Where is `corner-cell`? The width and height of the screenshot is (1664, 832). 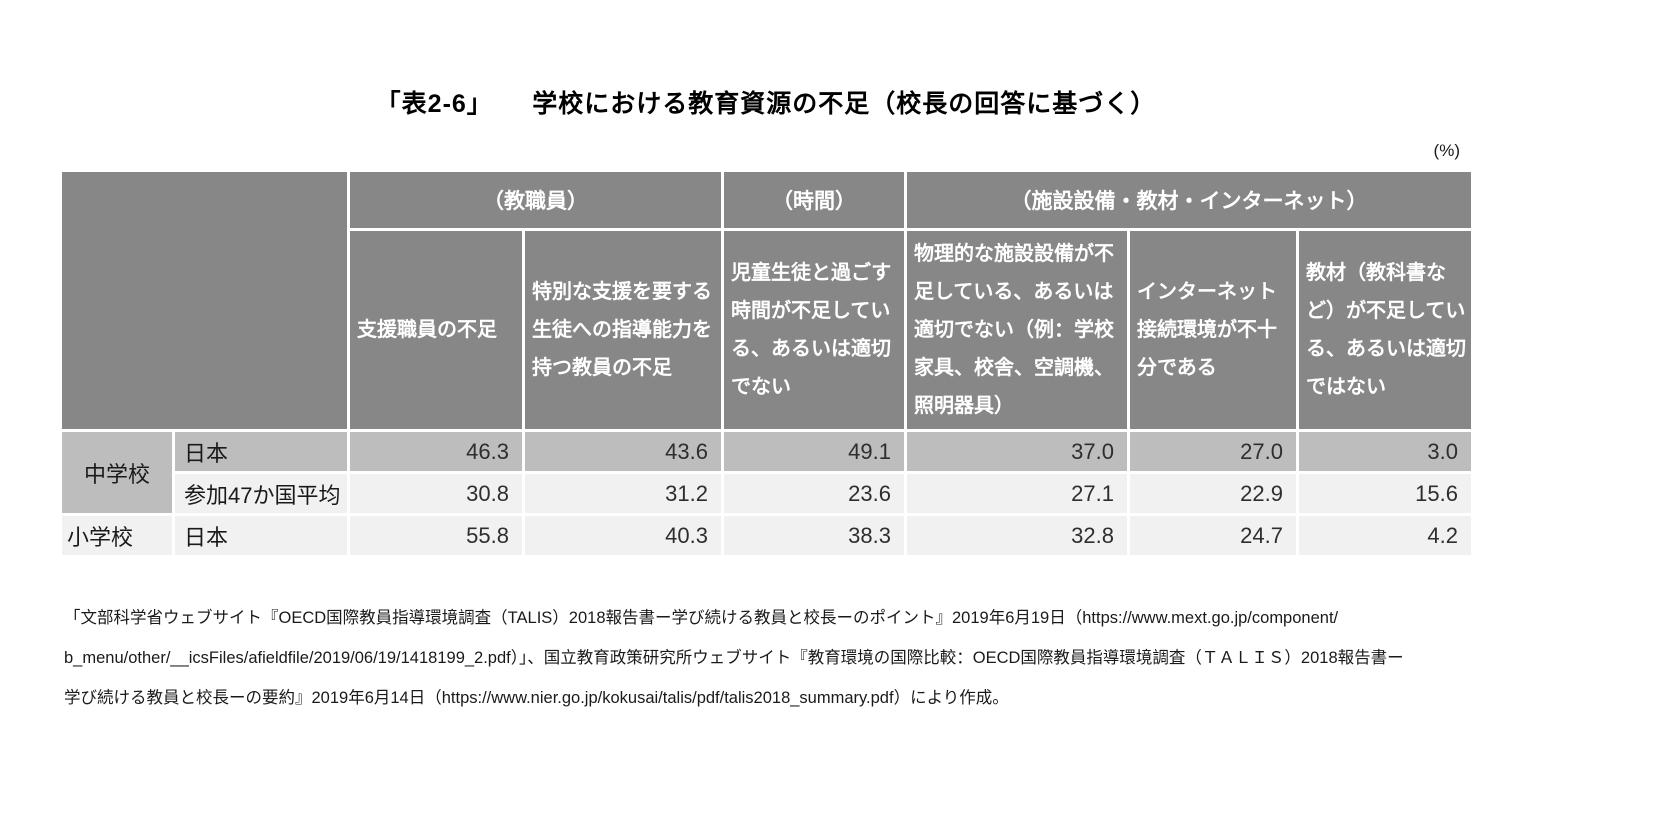 corner-cell is located at coordinates (204, 300).